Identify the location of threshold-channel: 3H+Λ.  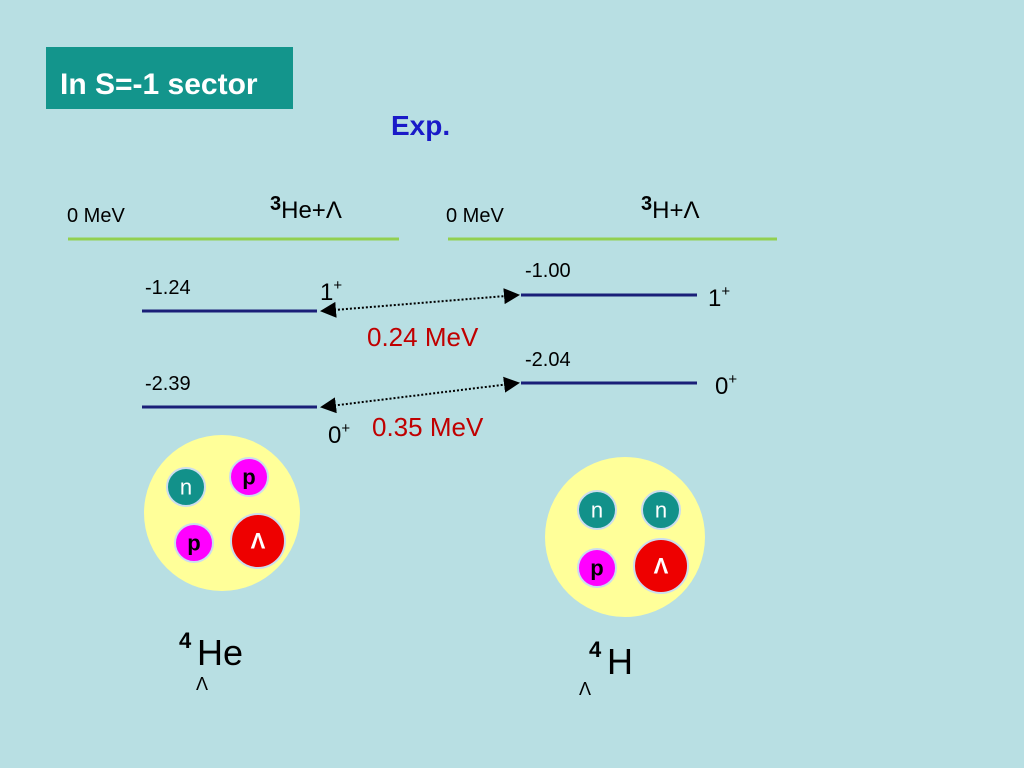
(670, 208).